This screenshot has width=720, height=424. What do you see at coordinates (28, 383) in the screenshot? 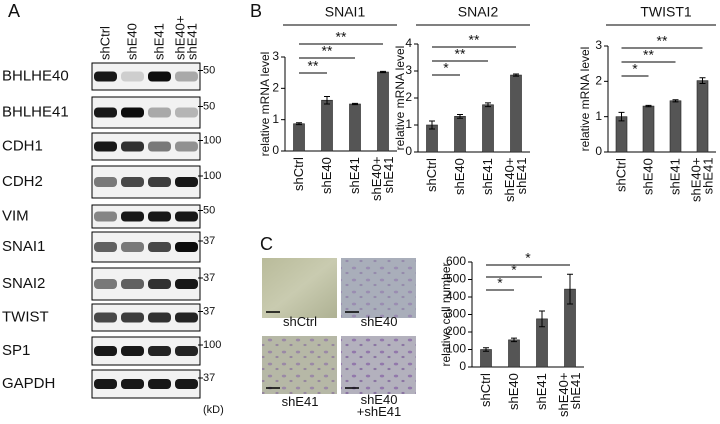
I see `protein-label: GAPDH` at bounding box center [28, 383].